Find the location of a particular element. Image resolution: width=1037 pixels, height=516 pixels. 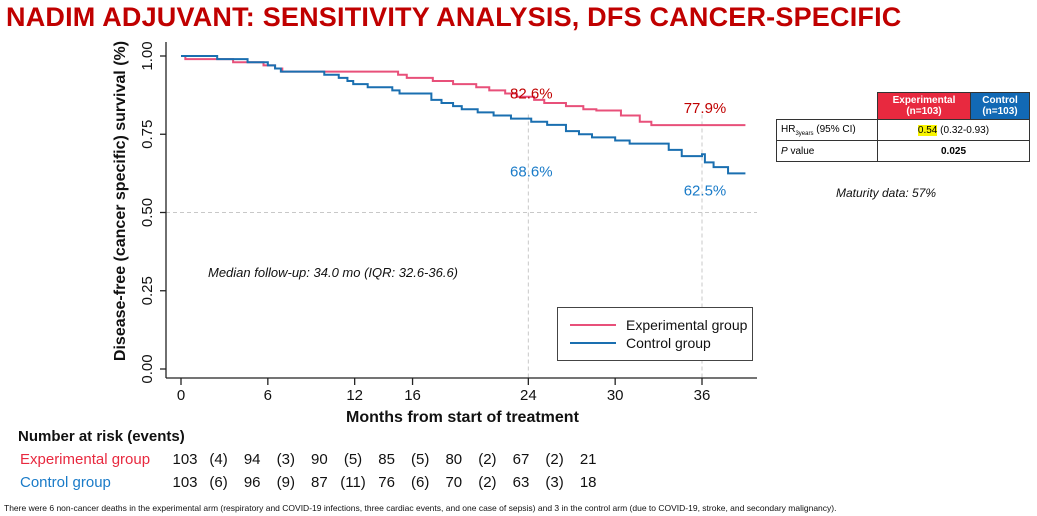

y-tick-label: 0.75 is located at coordinates (147, 134).